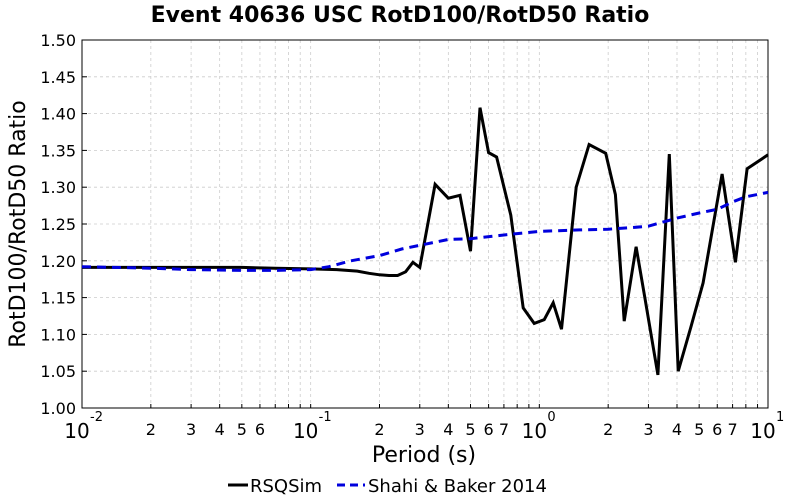  Describe the element at coordinates (58, 77) in the screenshot. I see `y-tick-label: 1.45` at that location.